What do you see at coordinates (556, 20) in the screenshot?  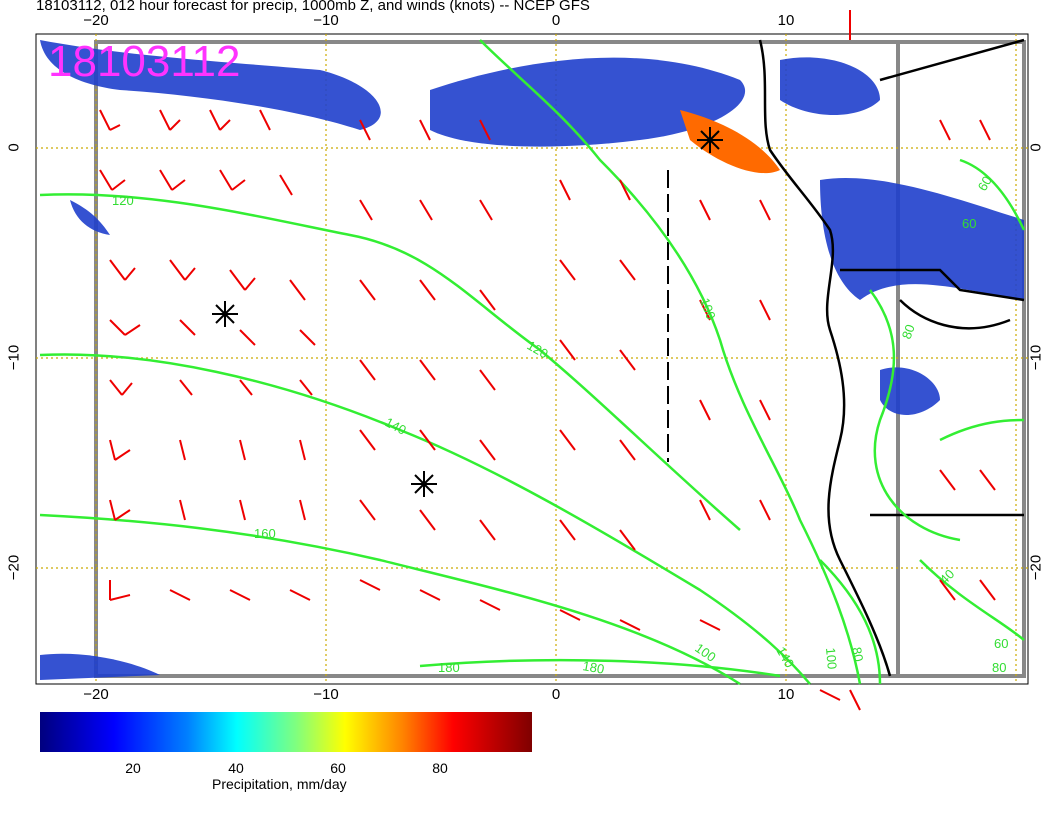 I see `x-tick-top: 0` at bounding box center [556, 20].